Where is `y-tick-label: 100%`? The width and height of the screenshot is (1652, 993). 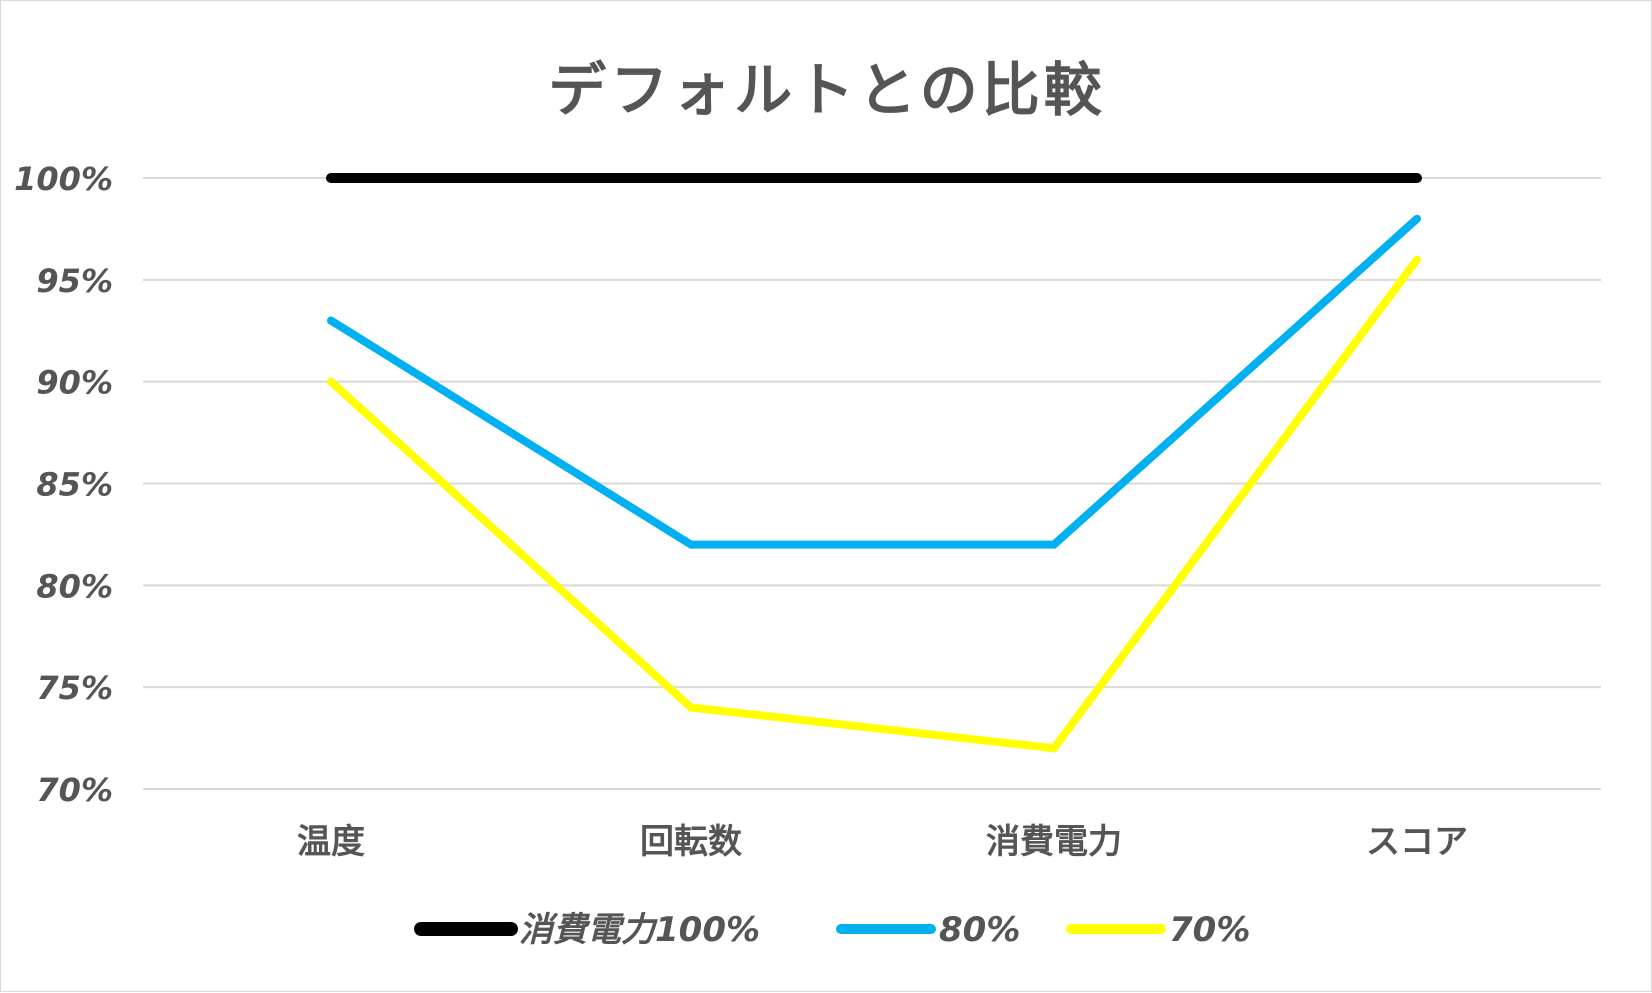
y-tick-label: 100% is located at coordinates (63, 179).